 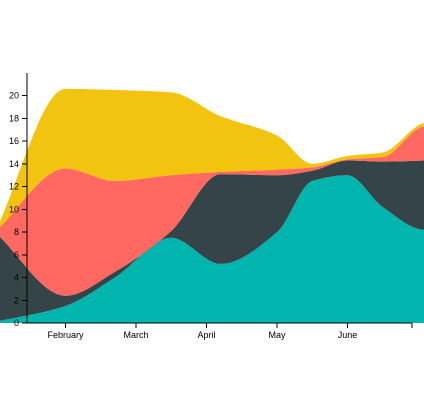 I want to click on y-tick-label: 12, so click(x=14, y=187).